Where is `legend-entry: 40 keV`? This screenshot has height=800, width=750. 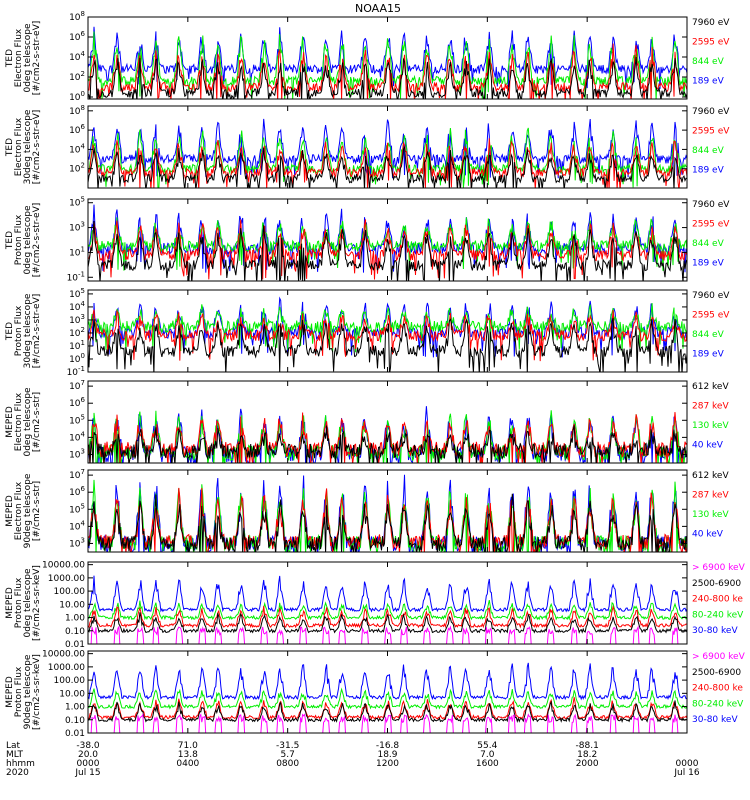
legend-entry: 40 keV is located at coordinates (708, 535).